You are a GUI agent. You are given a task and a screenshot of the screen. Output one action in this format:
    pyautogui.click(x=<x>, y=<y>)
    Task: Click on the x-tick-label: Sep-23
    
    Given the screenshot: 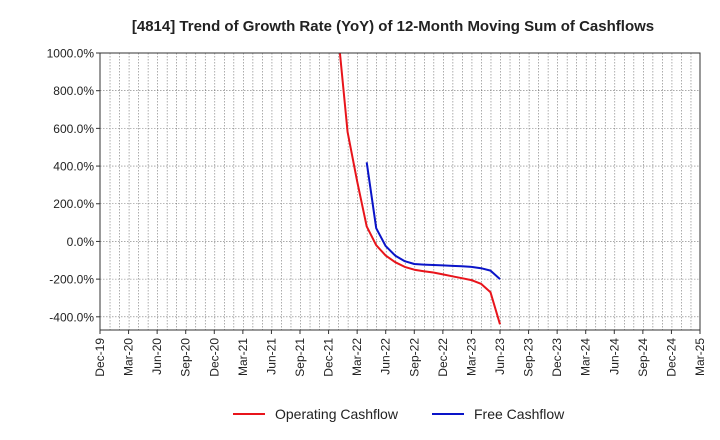 What is the action you would take?
    pyautogui.click(x=529, y=357)
    